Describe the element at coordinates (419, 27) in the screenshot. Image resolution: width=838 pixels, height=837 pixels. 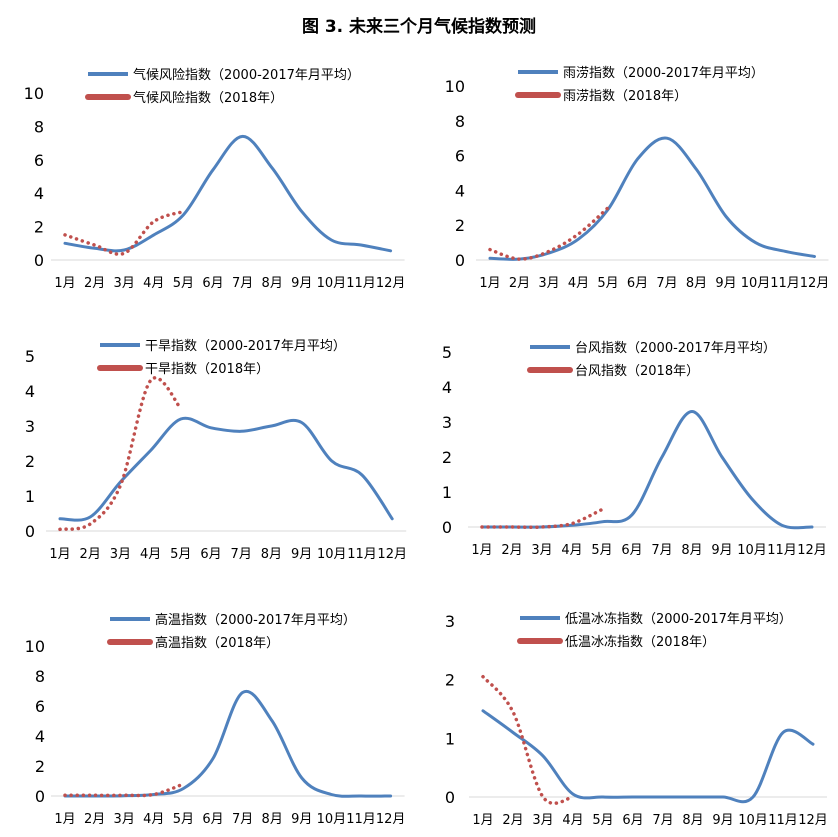
I see `figure-title: 图 3. 未来三个月气候指数预测` at that location.